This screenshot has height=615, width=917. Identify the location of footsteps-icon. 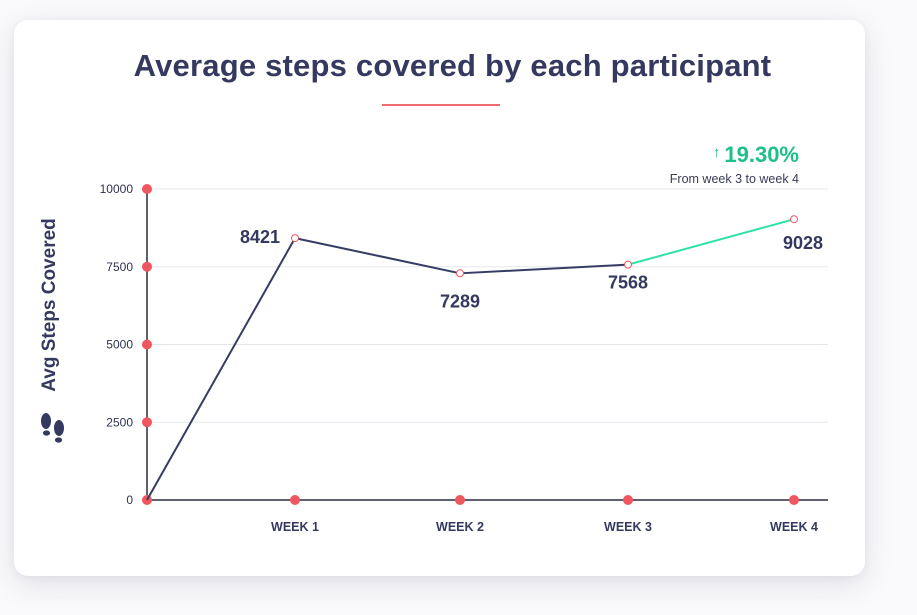
(52, 428).